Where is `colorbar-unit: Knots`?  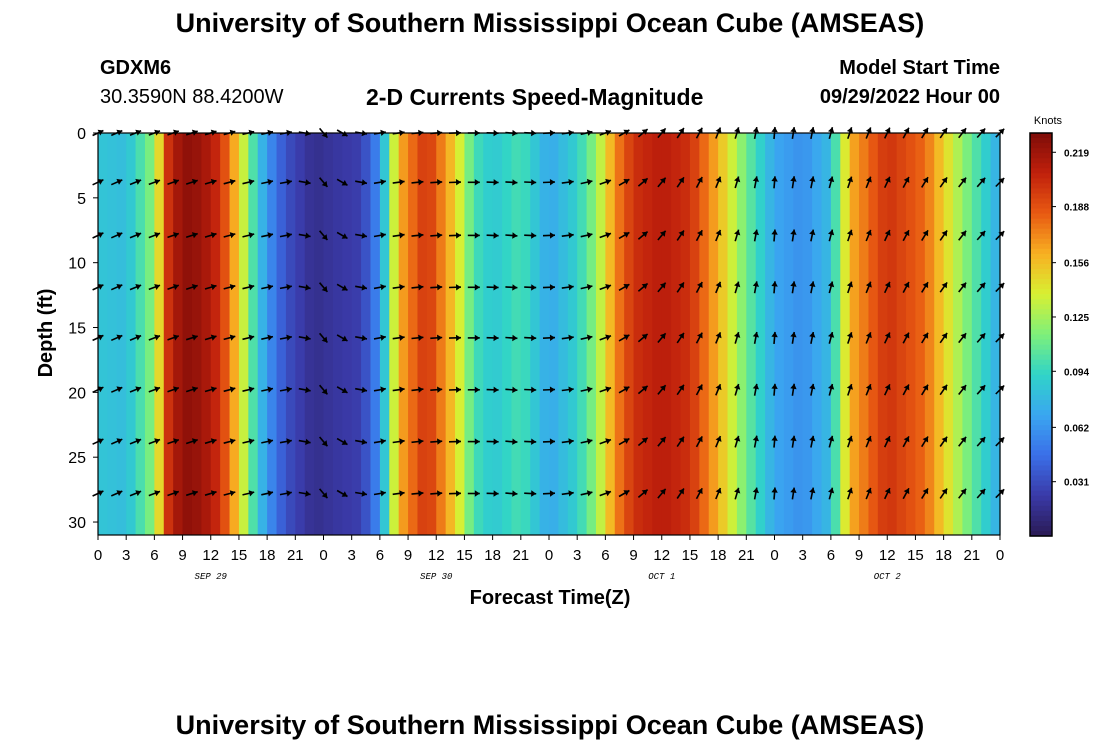 colorbar-unit: Knots is located at coordinates (1048, 121).